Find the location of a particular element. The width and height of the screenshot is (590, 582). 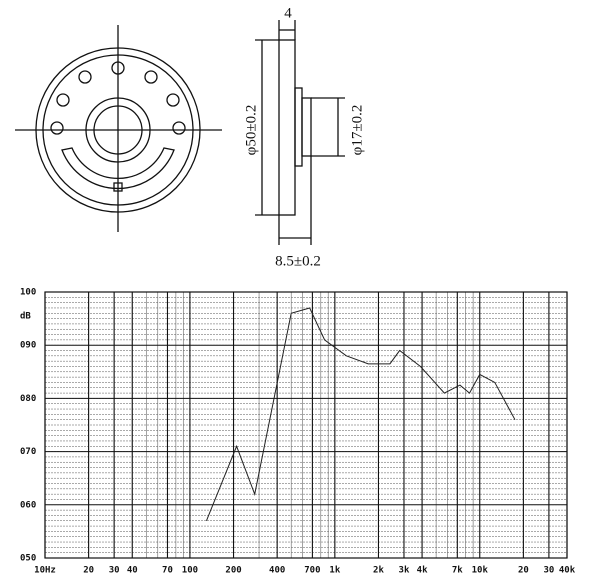

x-tick-label: 2k is located at coordinates (378, 571).